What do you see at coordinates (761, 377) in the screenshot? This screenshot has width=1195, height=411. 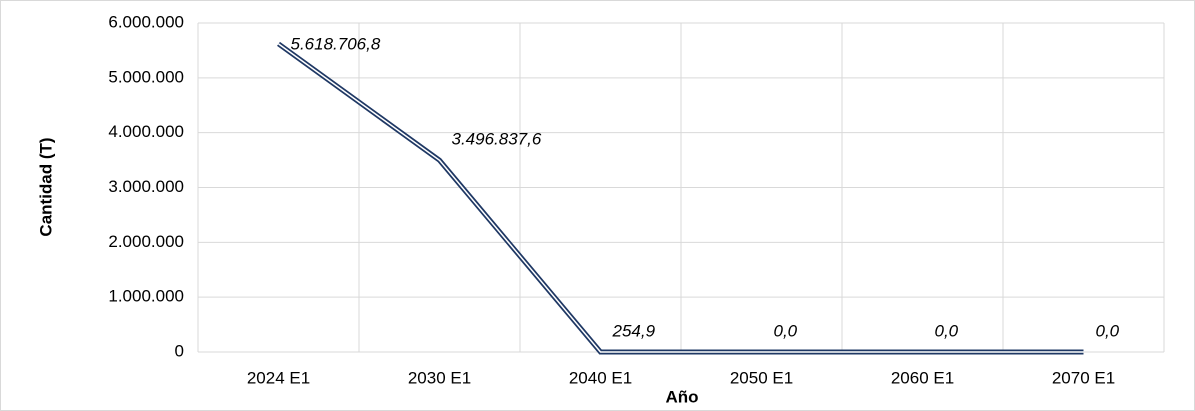 I see `x-tick-label: 2050 E1` at bounding box center [761, 377].